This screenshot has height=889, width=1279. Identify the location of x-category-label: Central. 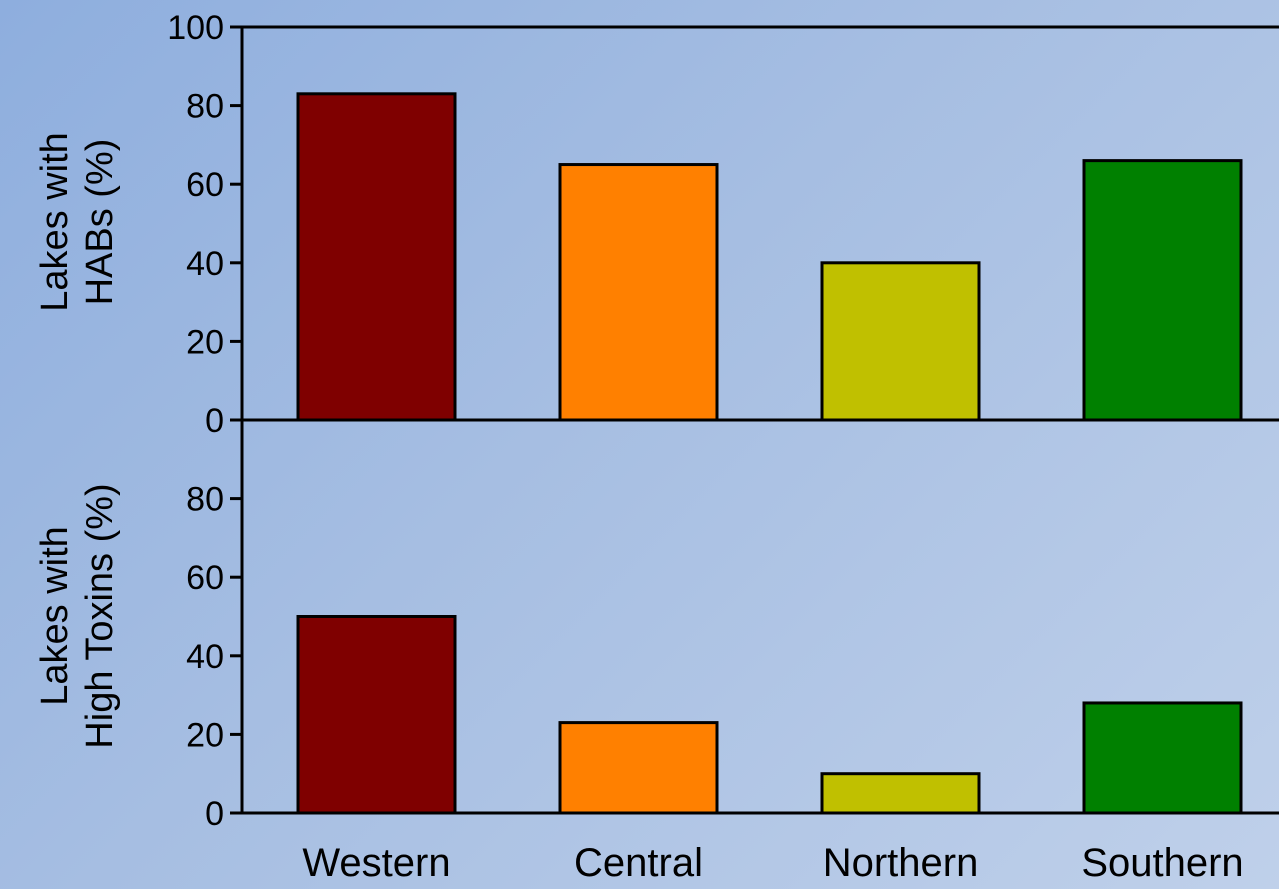
(638, 863).